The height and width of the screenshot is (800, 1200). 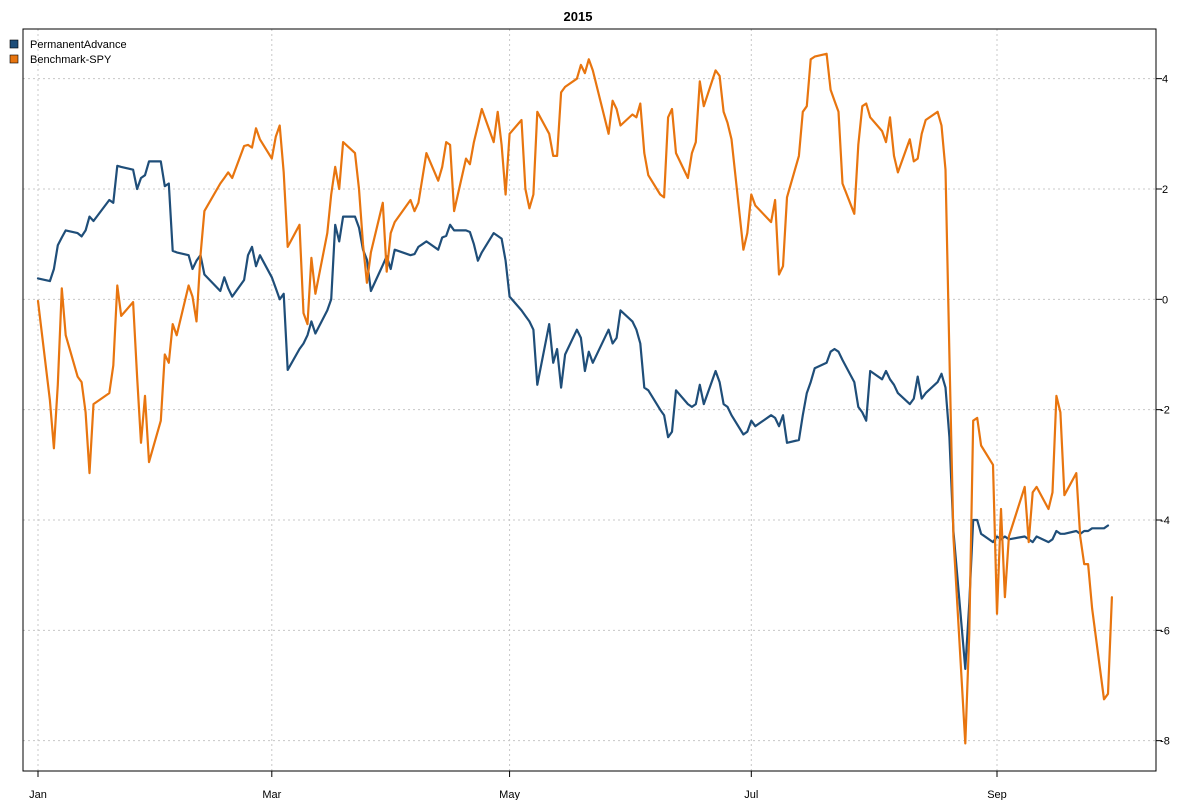 I want to click on x-tick-label: Sep, so click(x=997, y=794).